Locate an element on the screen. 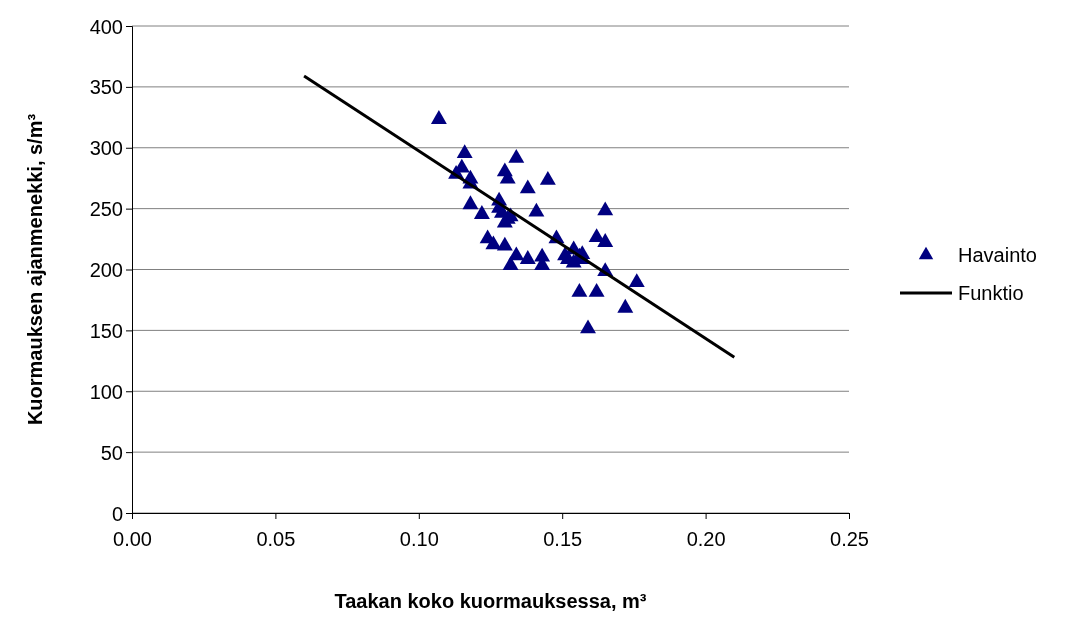 This screenshot has height=621, width=1077. y-tick-label: 200 is located at coordinates (106, 270).